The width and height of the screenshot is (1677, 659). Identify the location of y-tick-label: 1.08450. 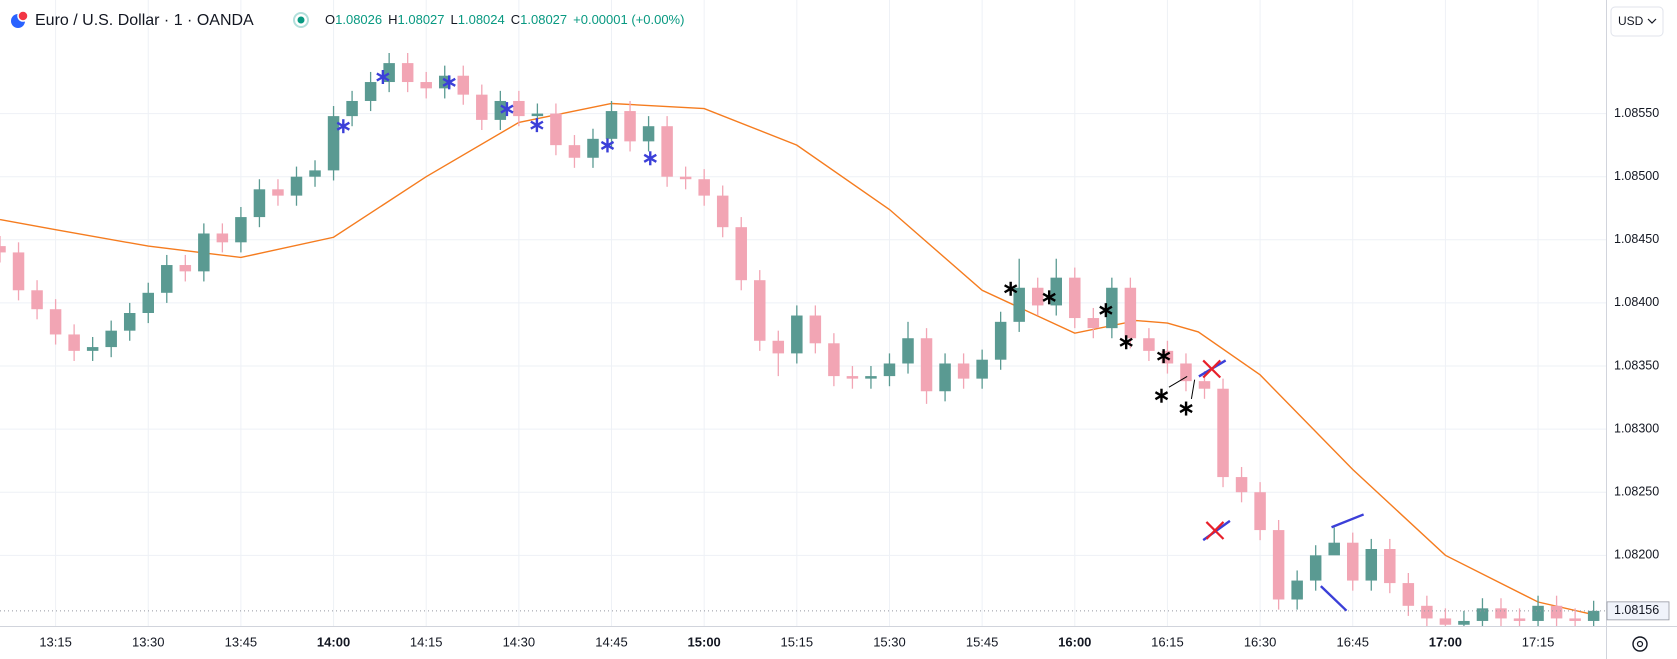
(1636, 239).